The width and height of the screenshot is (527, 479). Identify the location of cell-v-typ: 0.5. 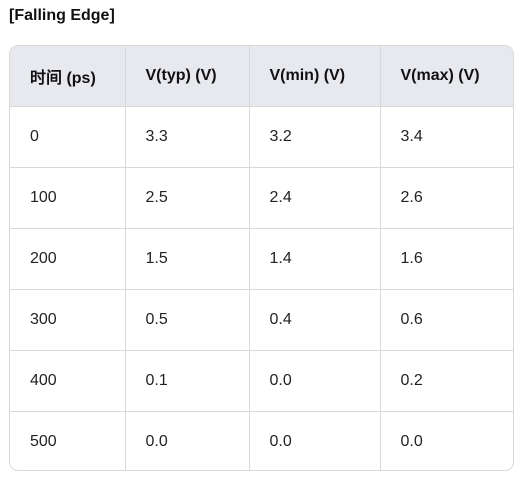
(187, 320).